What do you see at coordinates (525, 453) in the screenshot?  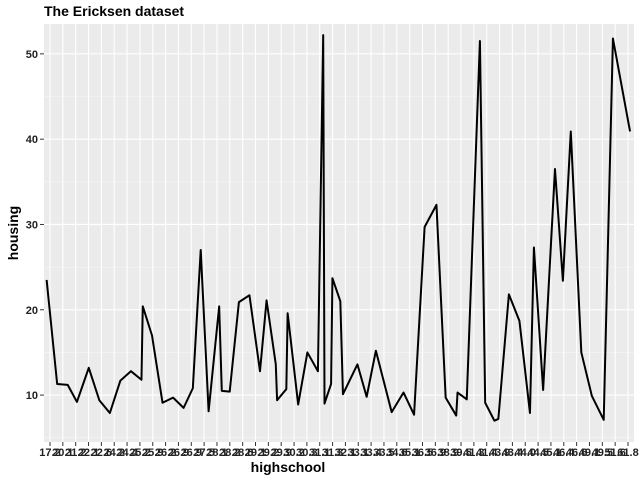 I see `x-tick-label: 44.0` at bounding box center [525, 453].